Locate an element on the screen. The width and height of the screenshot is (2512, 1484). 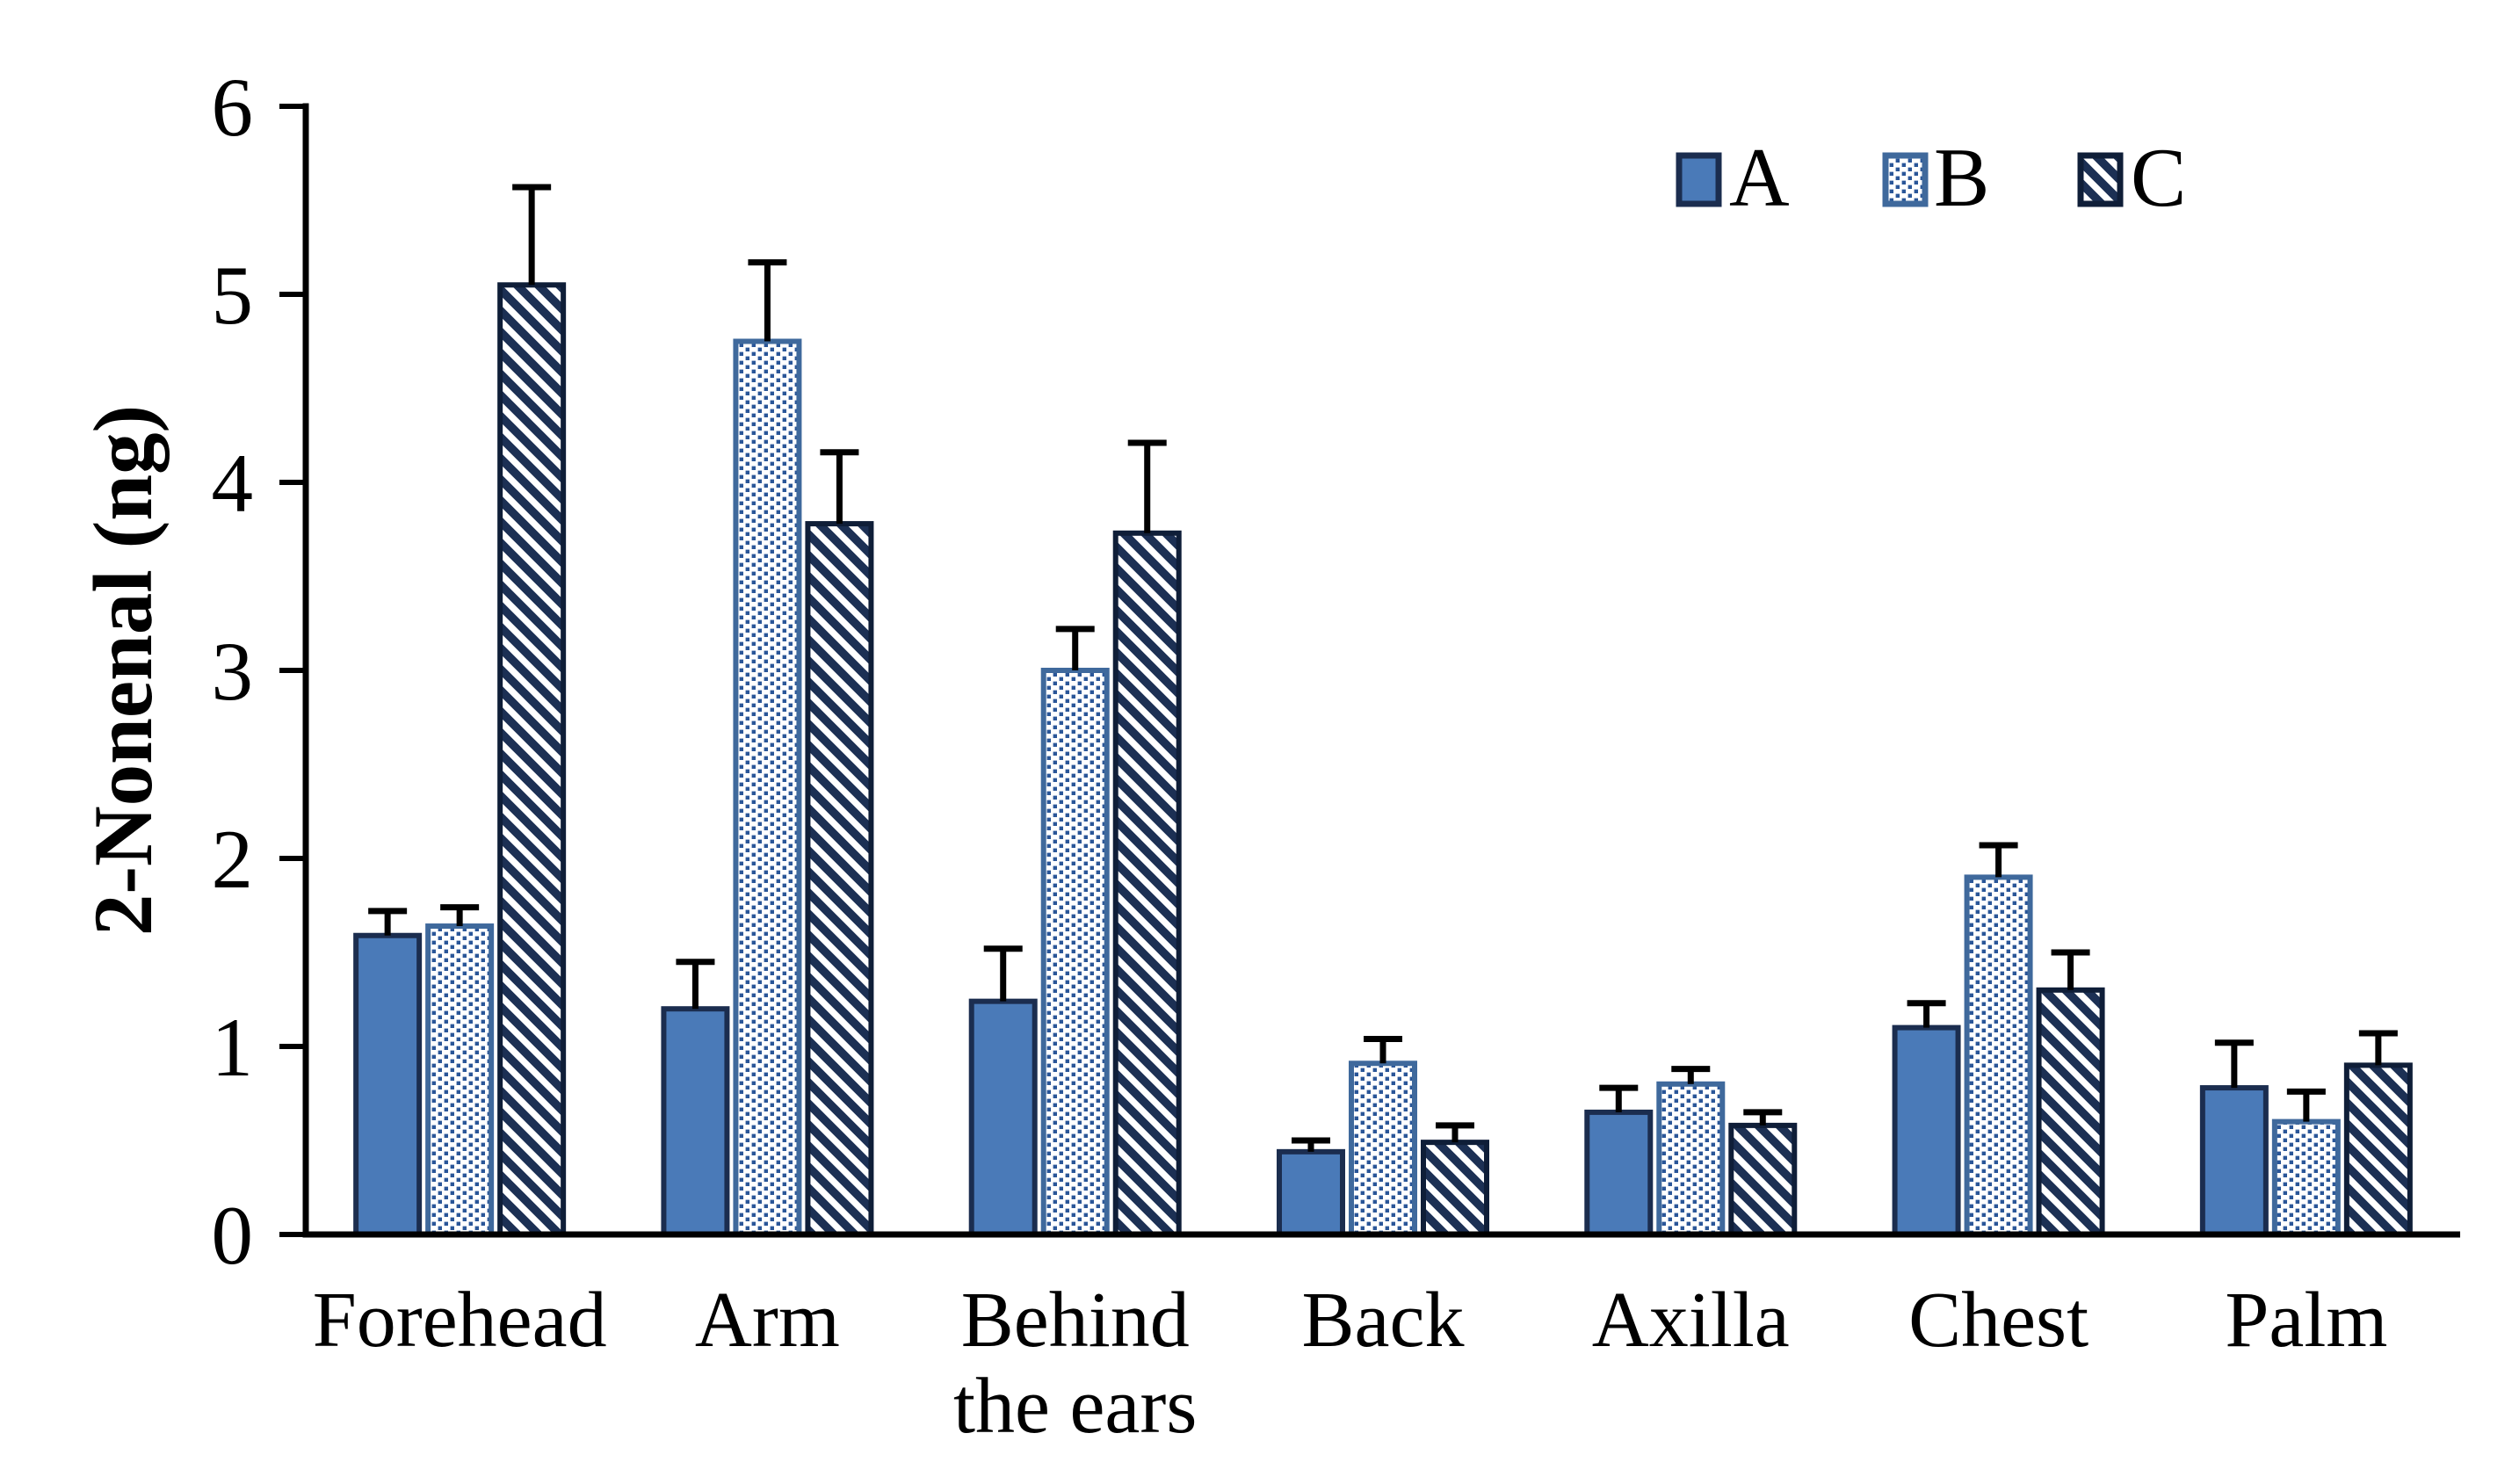
bar-back-a is located at coordinates (1311, 1192).